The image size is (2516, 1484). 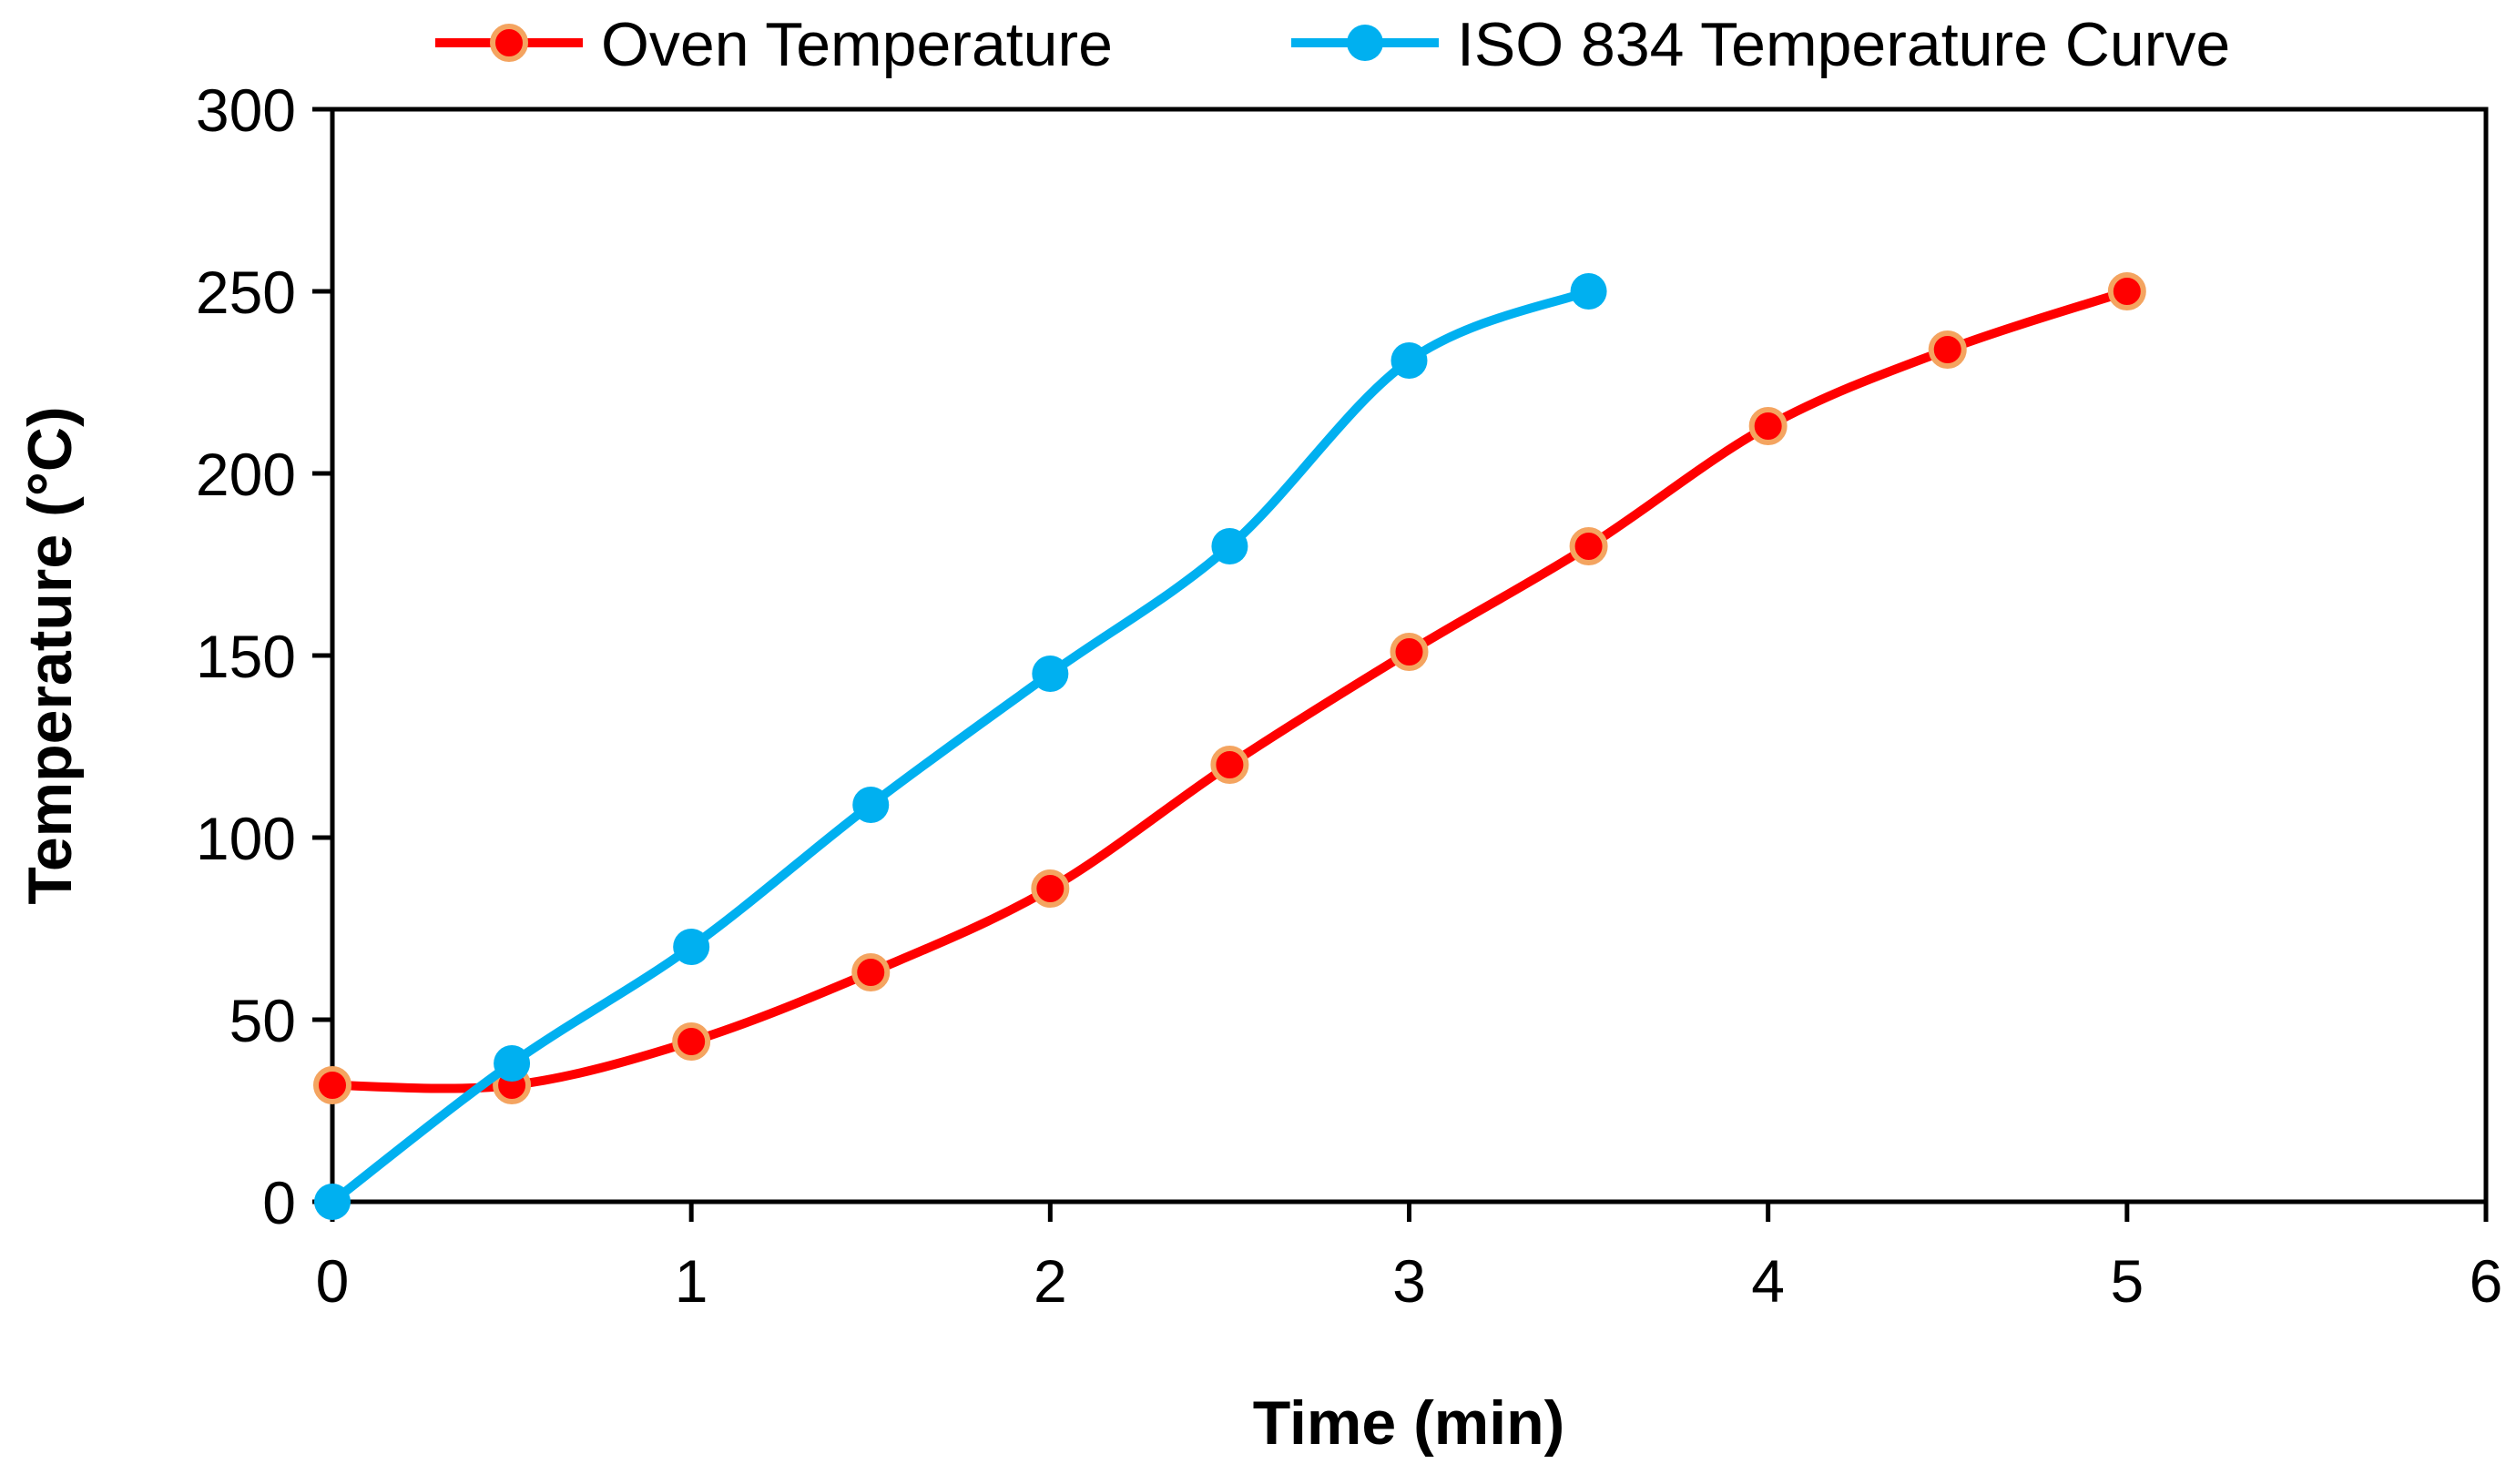 I want to click on legend-marker-iso, so click(x=1365, y=43).